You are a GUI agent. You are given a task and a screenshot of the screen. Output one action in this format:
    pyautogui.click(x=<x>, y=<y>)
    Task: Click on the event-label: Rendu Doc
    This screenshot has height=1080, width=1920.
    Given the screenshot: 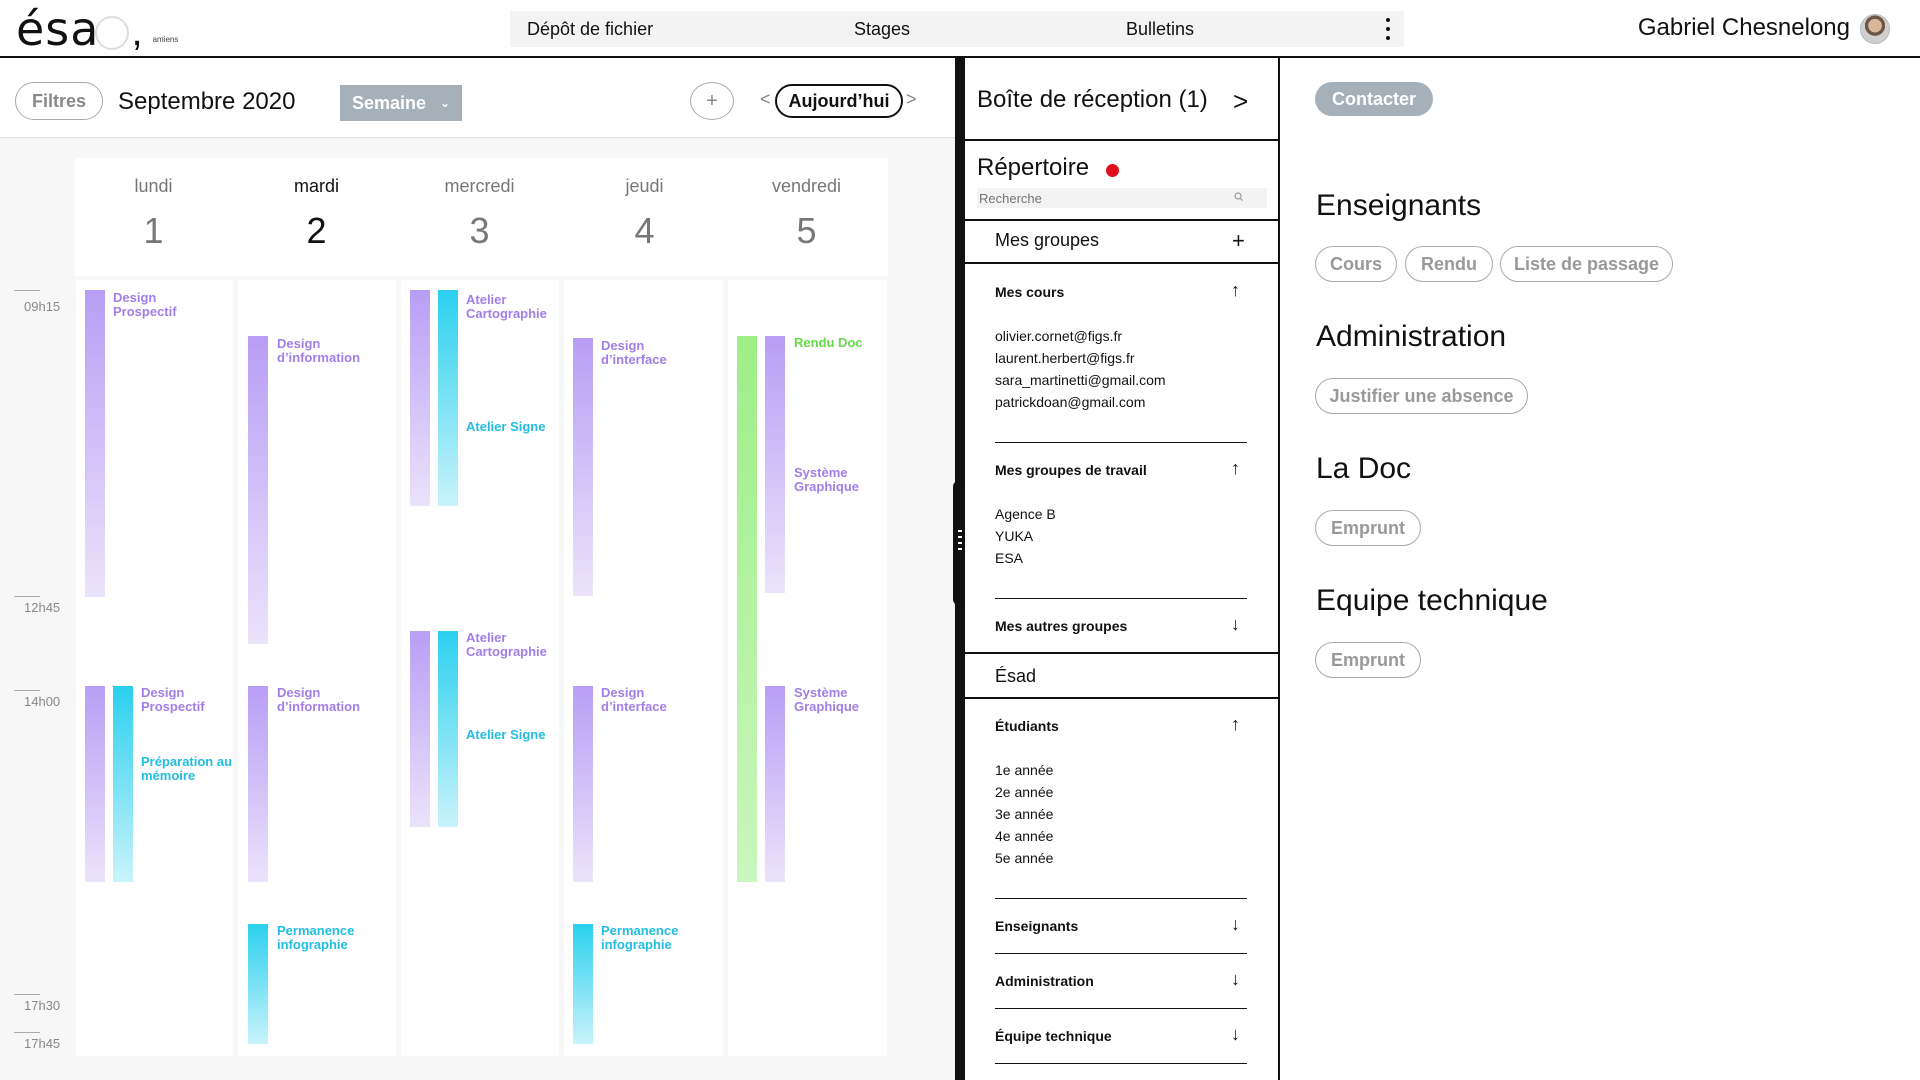 What is the action you would take?
    pyautogui.click(x=828, y=342)
    